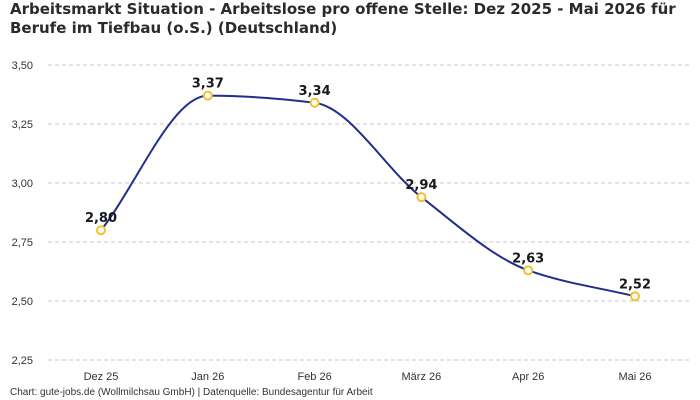 The height and width of the screenshot is (400, 700). I want to click on data-label: 3,37, so click(208, 84).